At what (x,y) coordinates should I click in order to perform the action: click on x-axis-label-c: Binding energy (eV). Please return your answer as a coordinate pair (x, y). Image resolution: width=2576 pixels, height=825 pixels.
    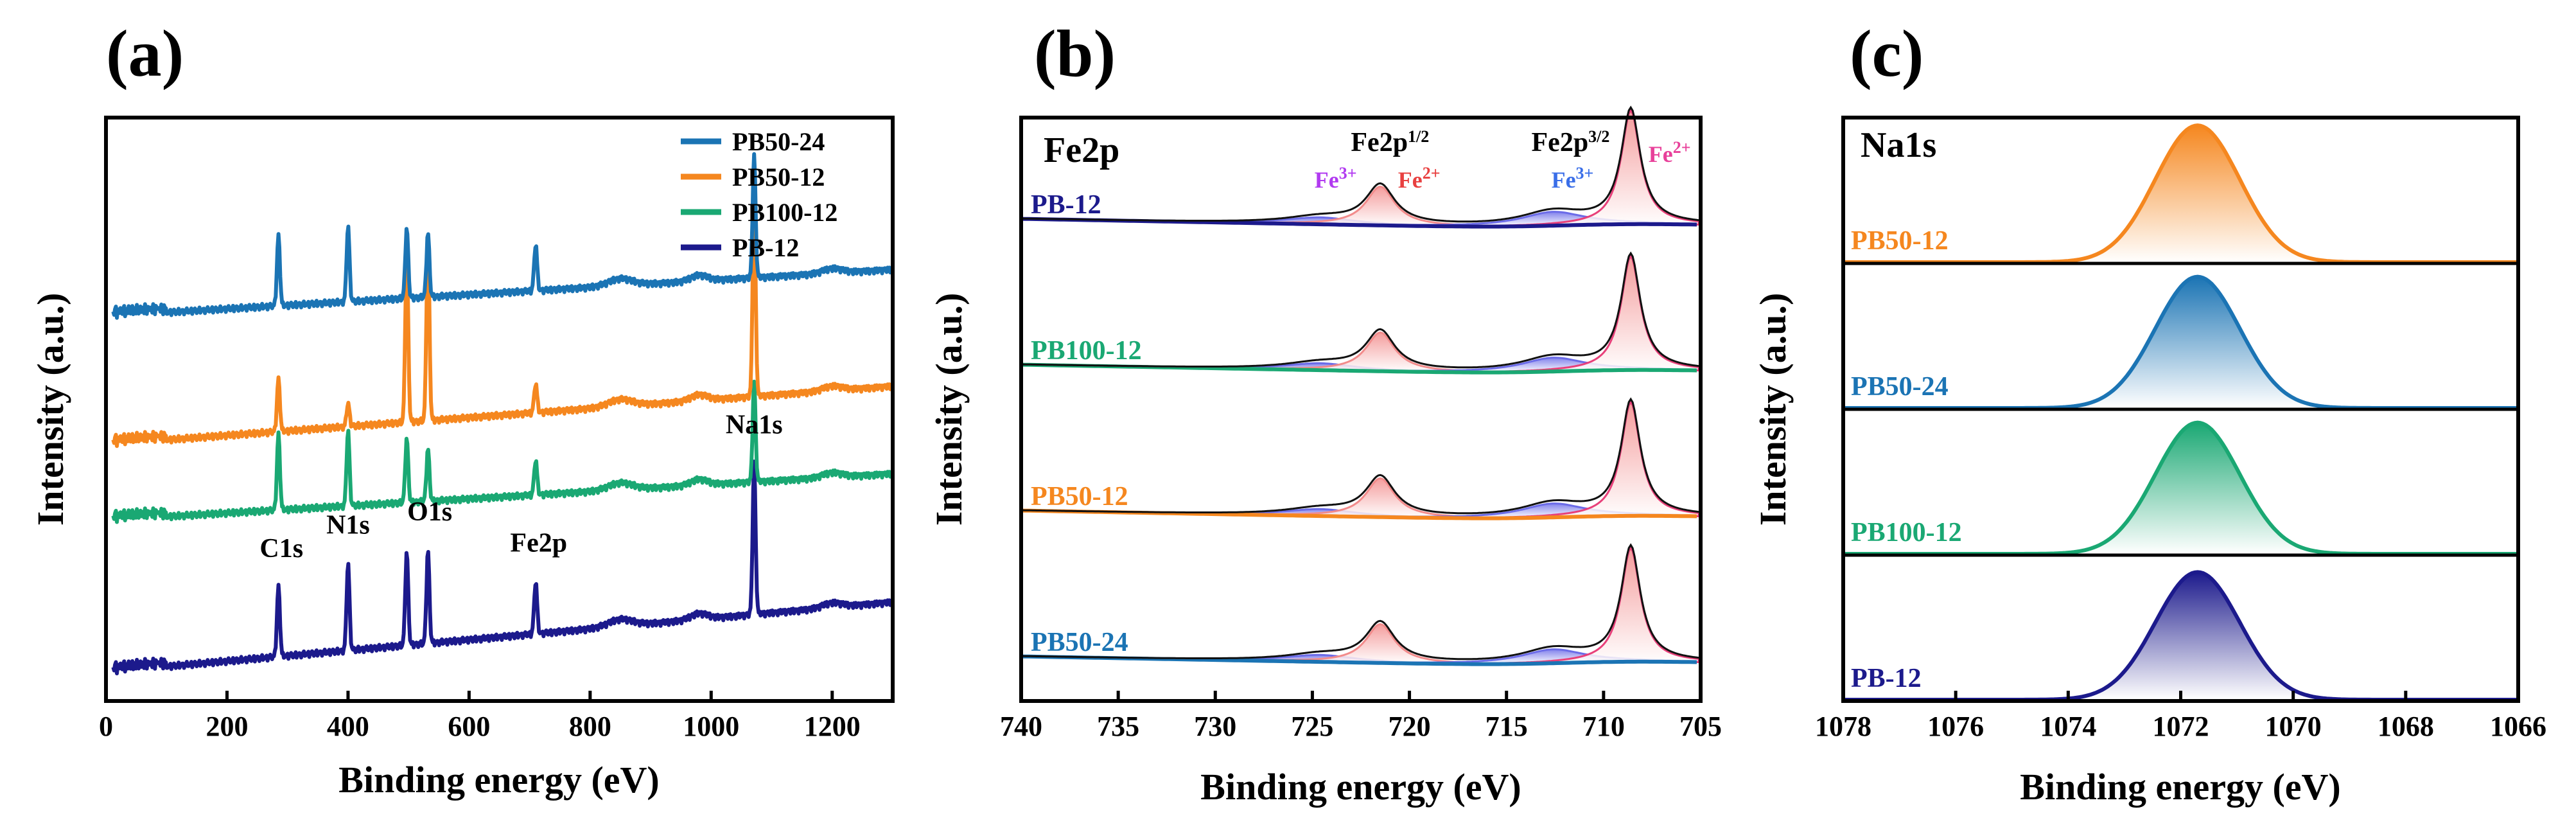
    Looking at the image, I should click on (2180, 787).